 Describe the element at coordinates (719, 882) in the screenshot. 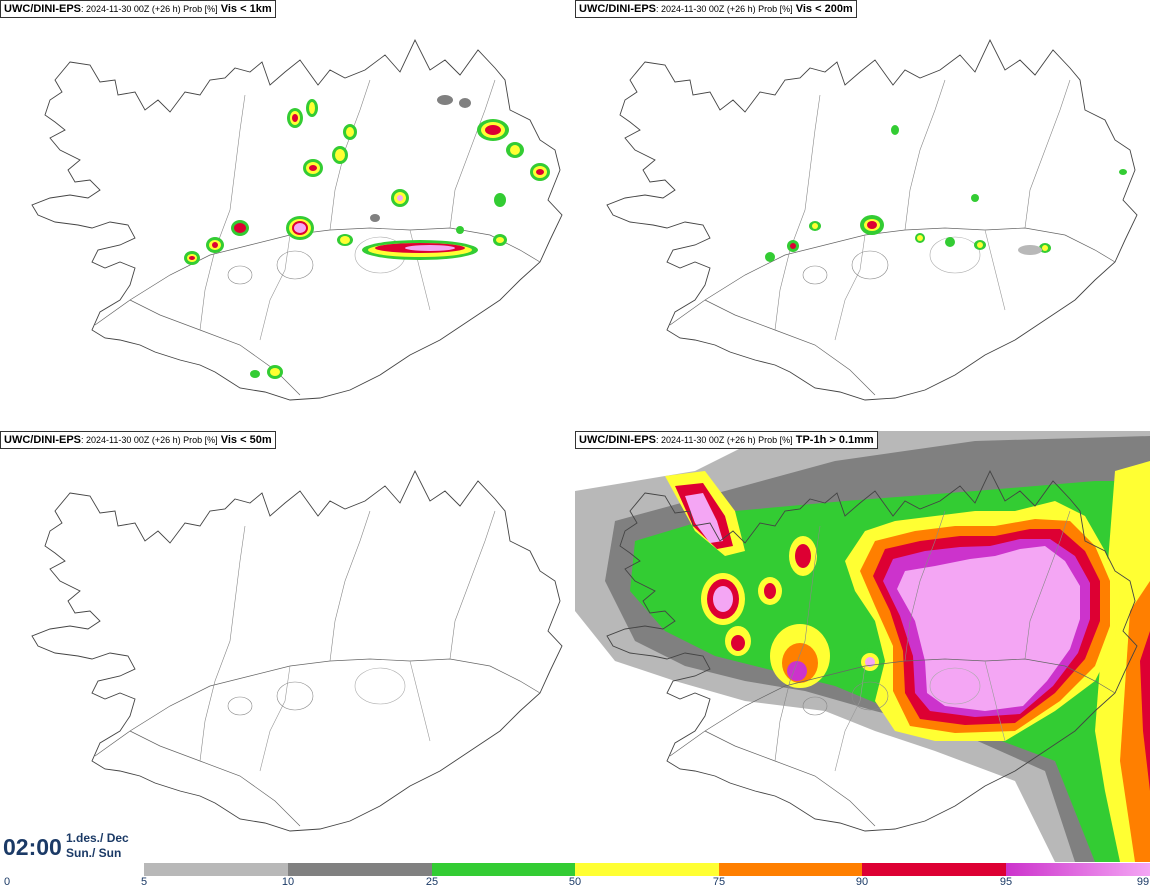

I see `colorbar-tick: 75` at that location.